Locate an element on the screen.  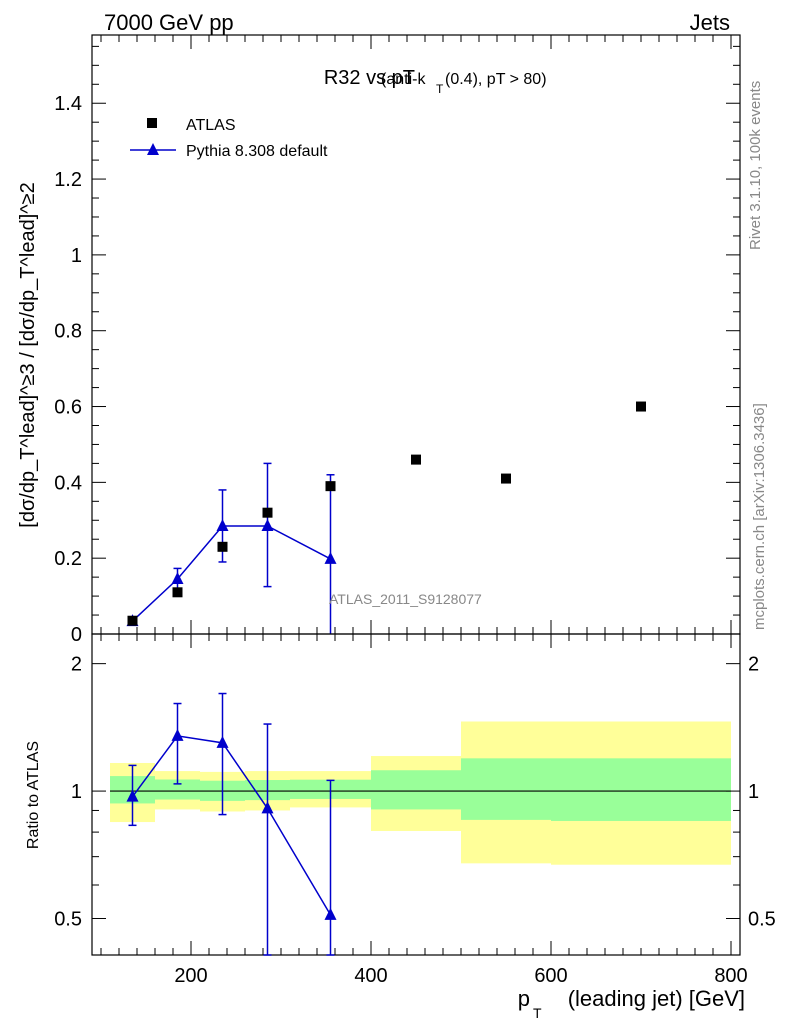
plot-title-sub-b: T is located at coordinates (440, 89).